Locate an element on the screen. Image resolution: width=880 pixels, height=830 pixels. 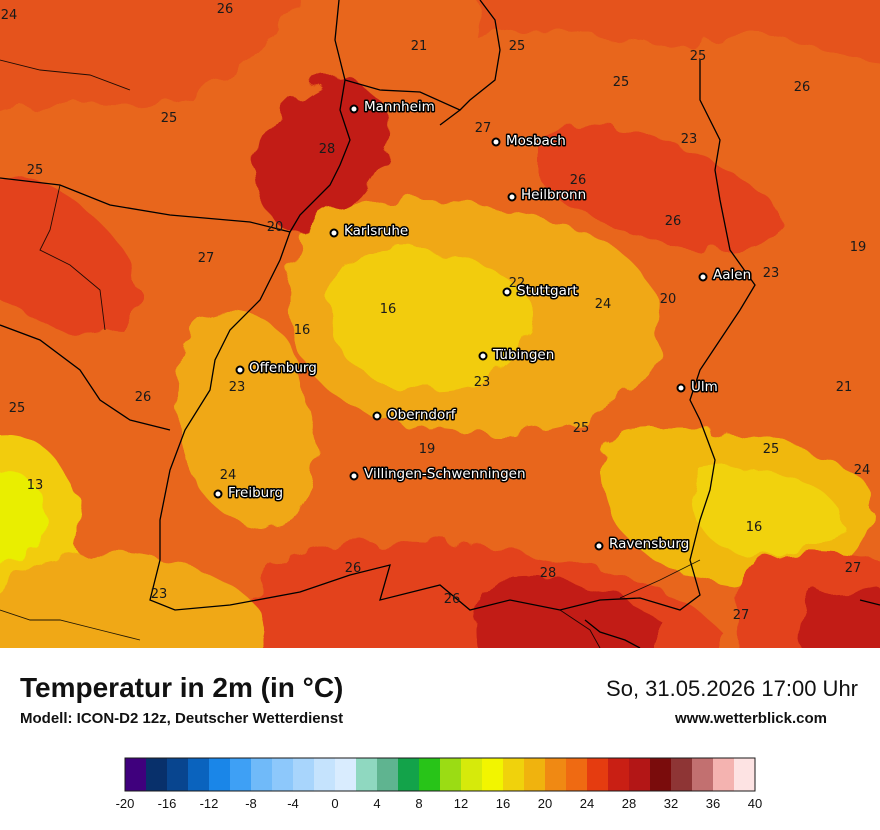
temp-value: 16 is located at coordinates (754, 527).